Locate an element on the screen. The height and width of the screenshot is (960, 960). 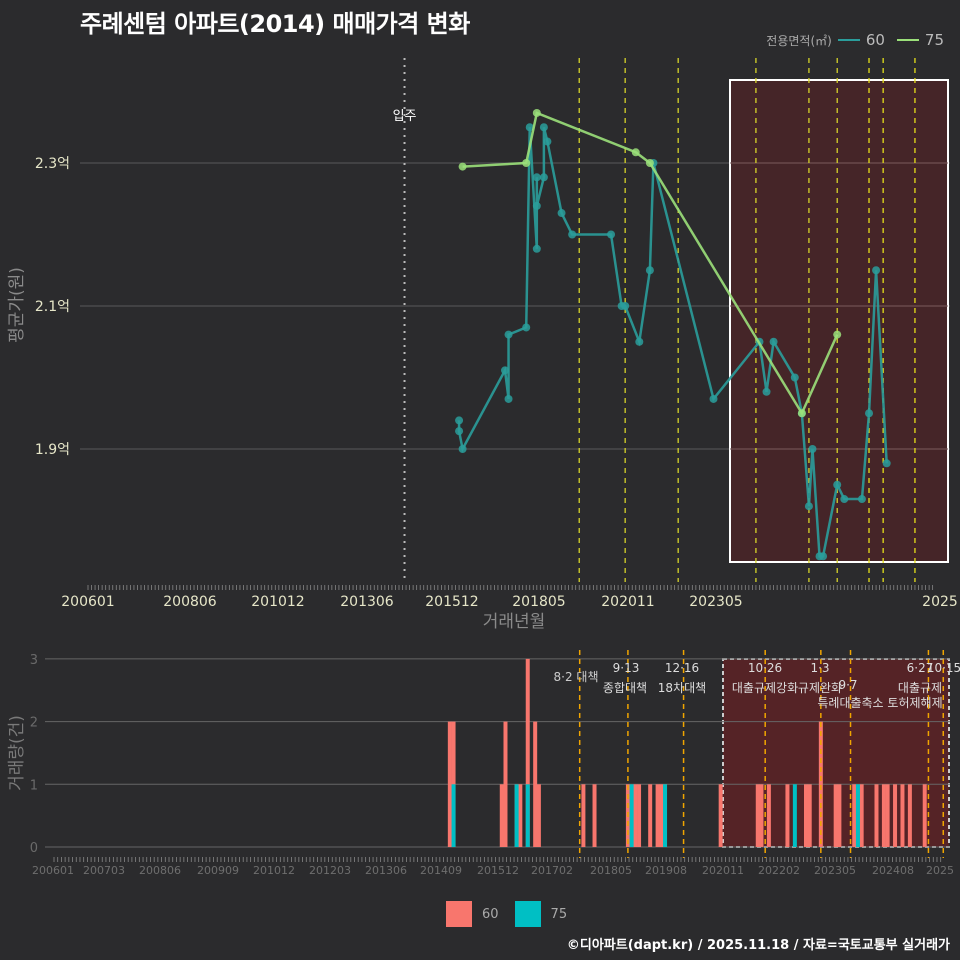
move-in-label: 입주 is located at coordinates (405, 116).